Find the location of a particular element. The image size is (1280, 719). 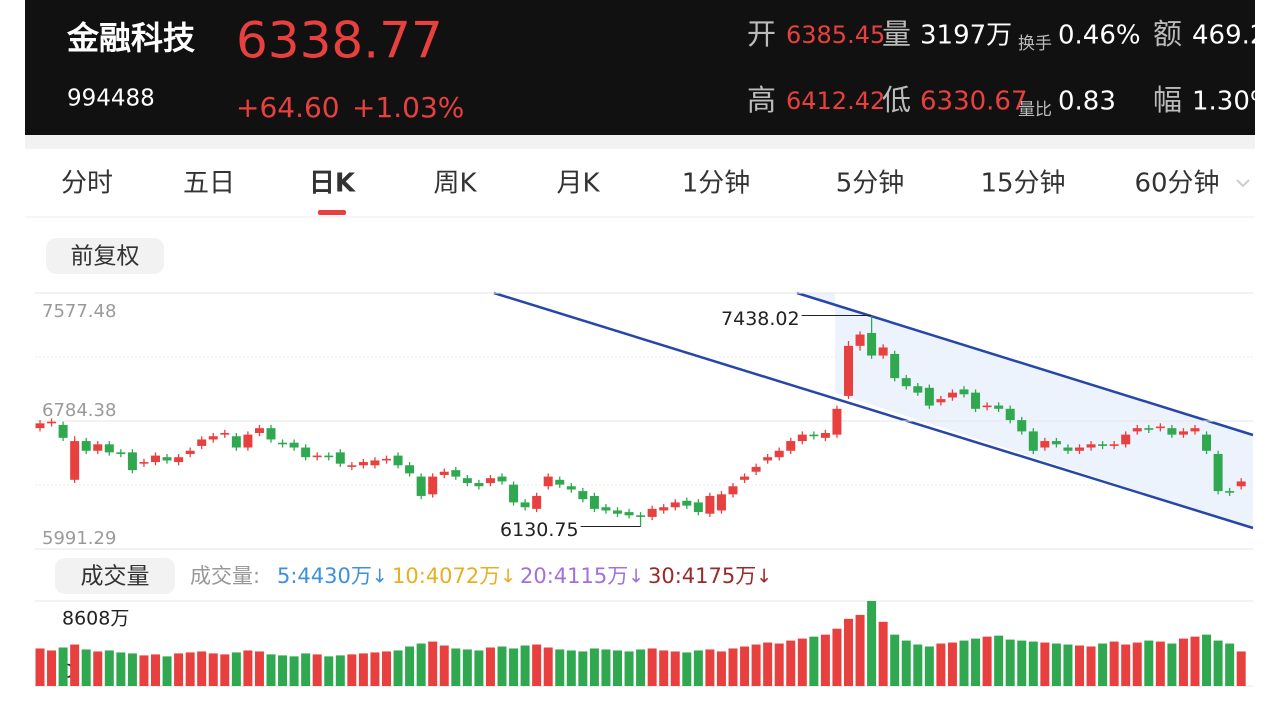

tab: 60分钟 is located at coordinates (1176, 184).